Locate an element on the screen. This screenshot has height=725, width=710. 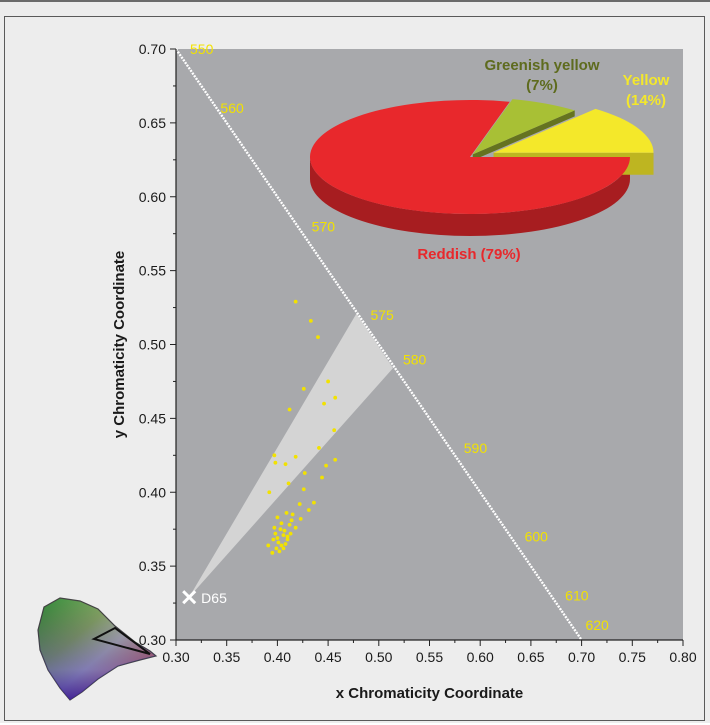
y-tick-label: 0.55 is located at coordinates (152, 271).